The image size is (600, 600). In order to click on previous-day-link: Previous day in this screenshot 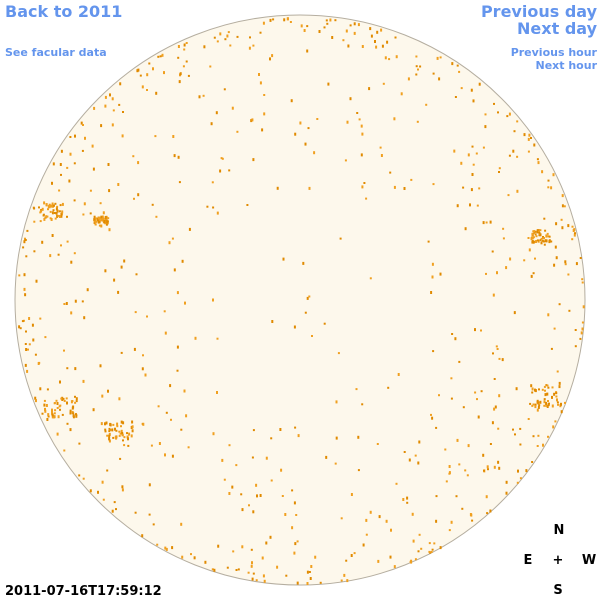, I will do `click(539, 11)`.